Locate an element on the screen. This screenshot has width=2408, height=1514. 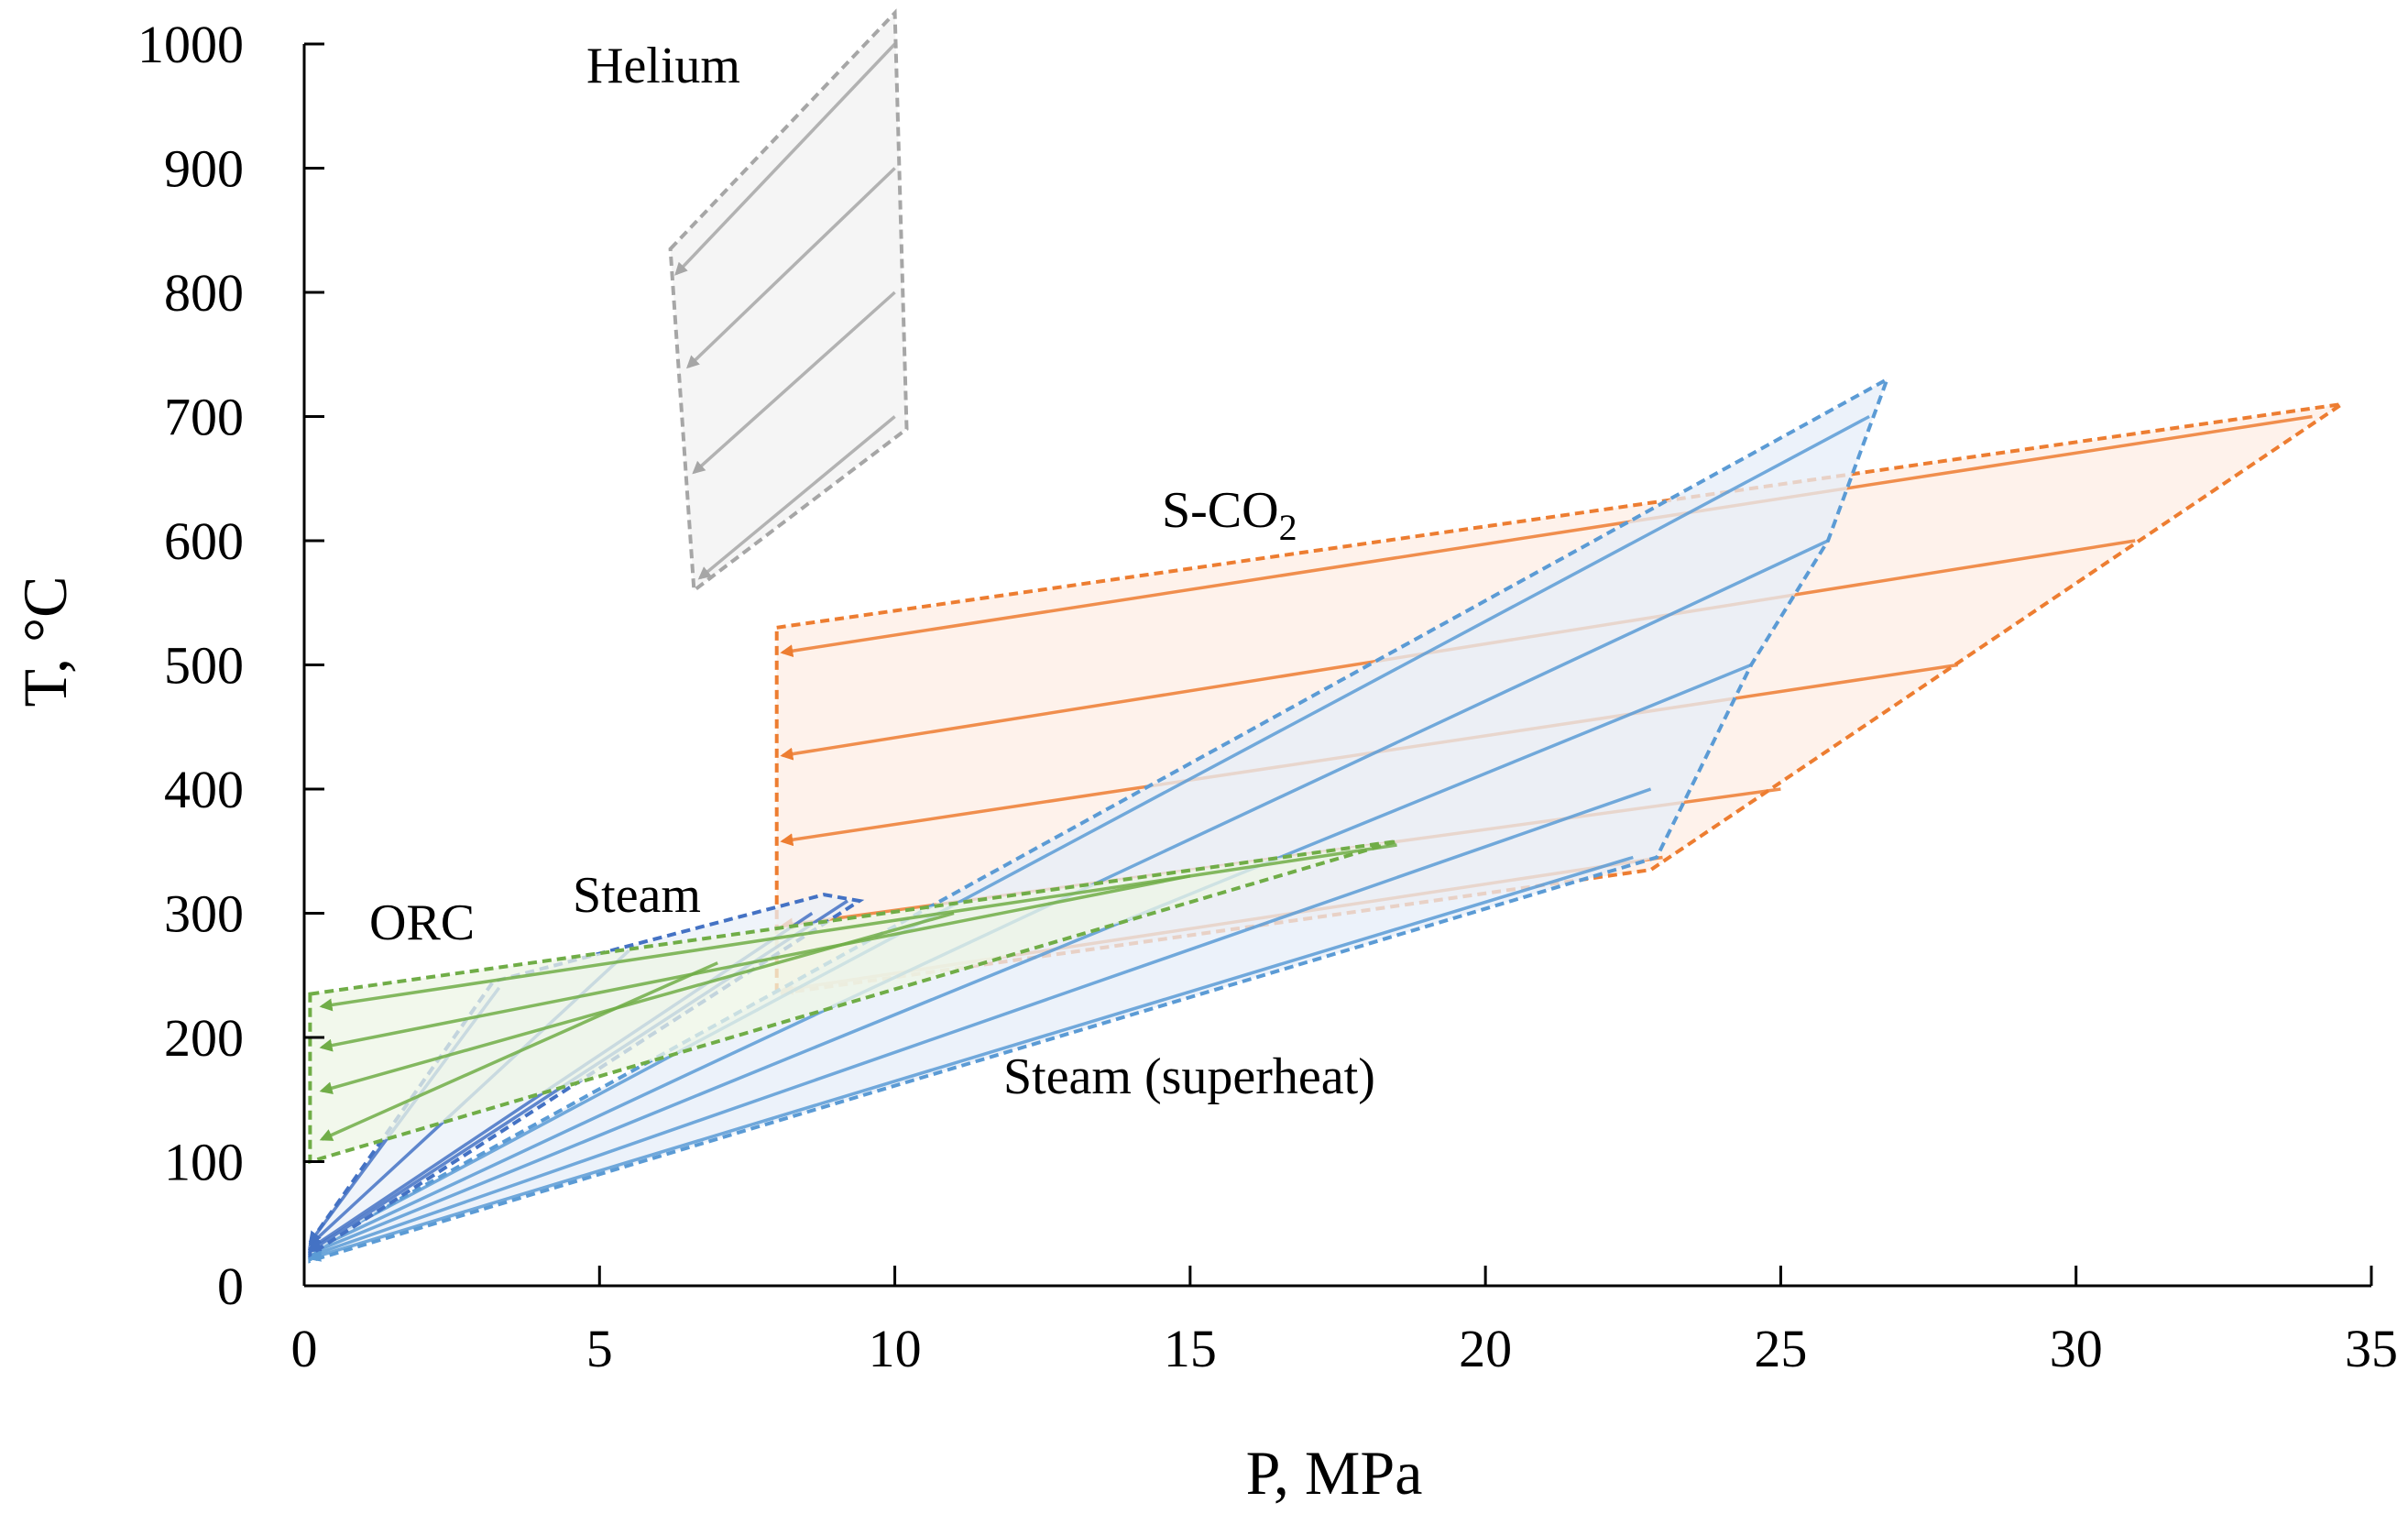
orc-envelope is located at coordinates (853, 1002).